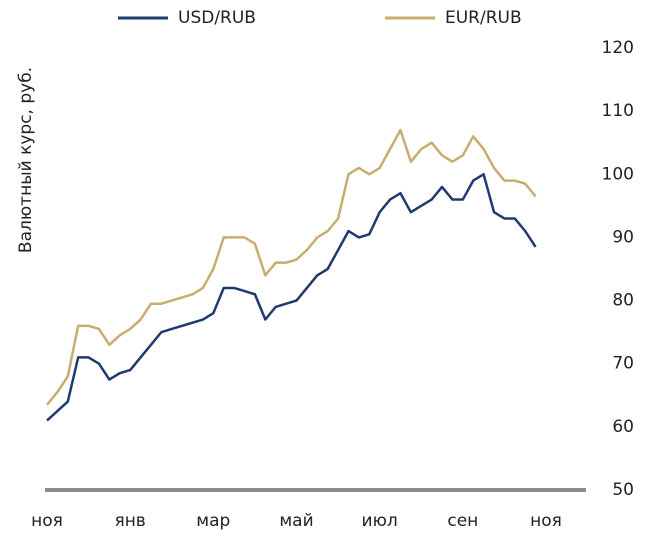 Image resolution: width=659 pixels, height=538 pixels. Describe the element at coordinates (618, 174) in the screenshot. I see `y-tick-label: 100` at that location.